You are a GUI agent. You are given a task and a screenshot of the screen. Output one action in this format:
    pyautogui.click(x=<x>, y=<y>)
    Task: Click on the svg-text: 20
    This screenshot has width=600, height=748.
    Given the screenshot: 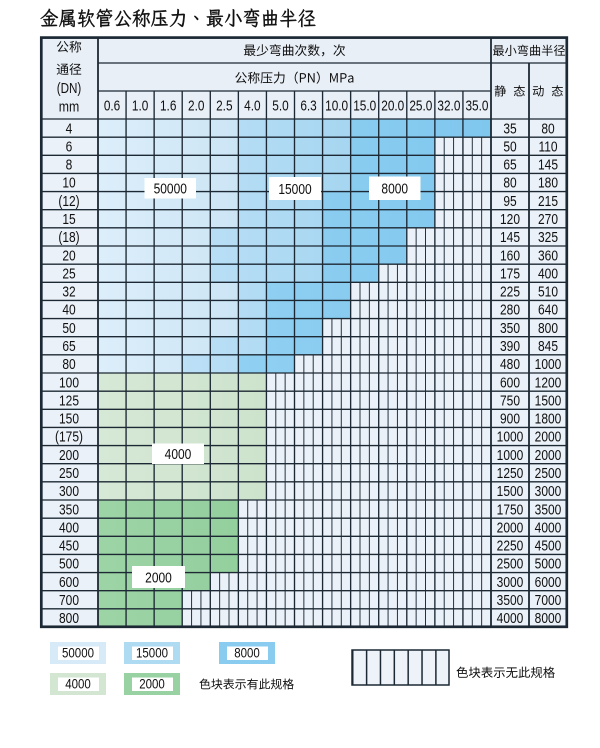 What is the action you would take?
    pyautogui.click(x=68, y=255)
    